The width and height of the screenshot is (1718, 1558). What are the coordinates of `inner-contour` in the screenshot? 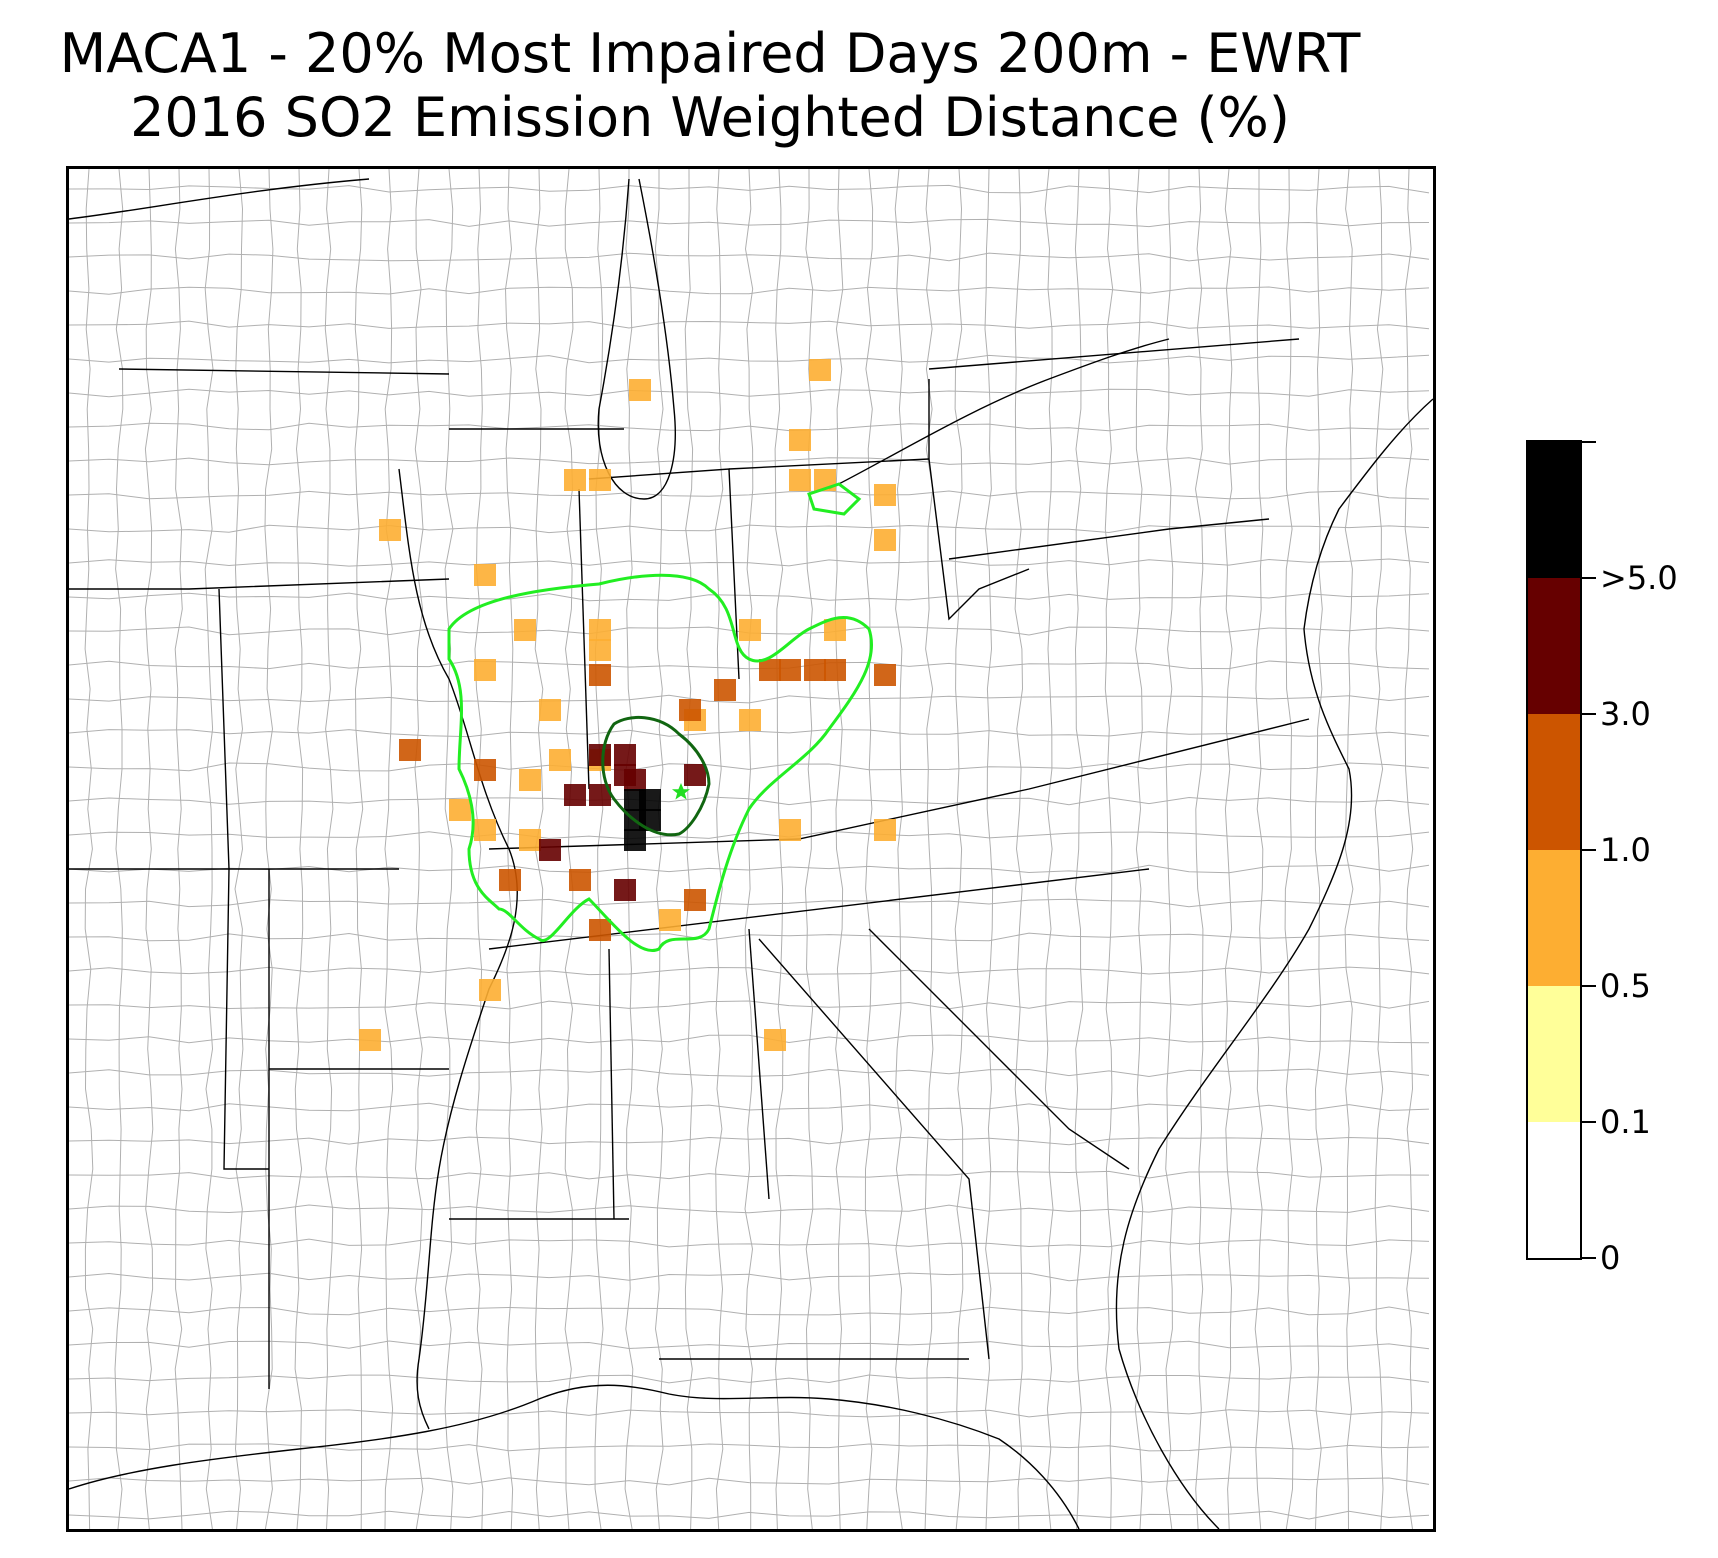 It's located at (656, 776).